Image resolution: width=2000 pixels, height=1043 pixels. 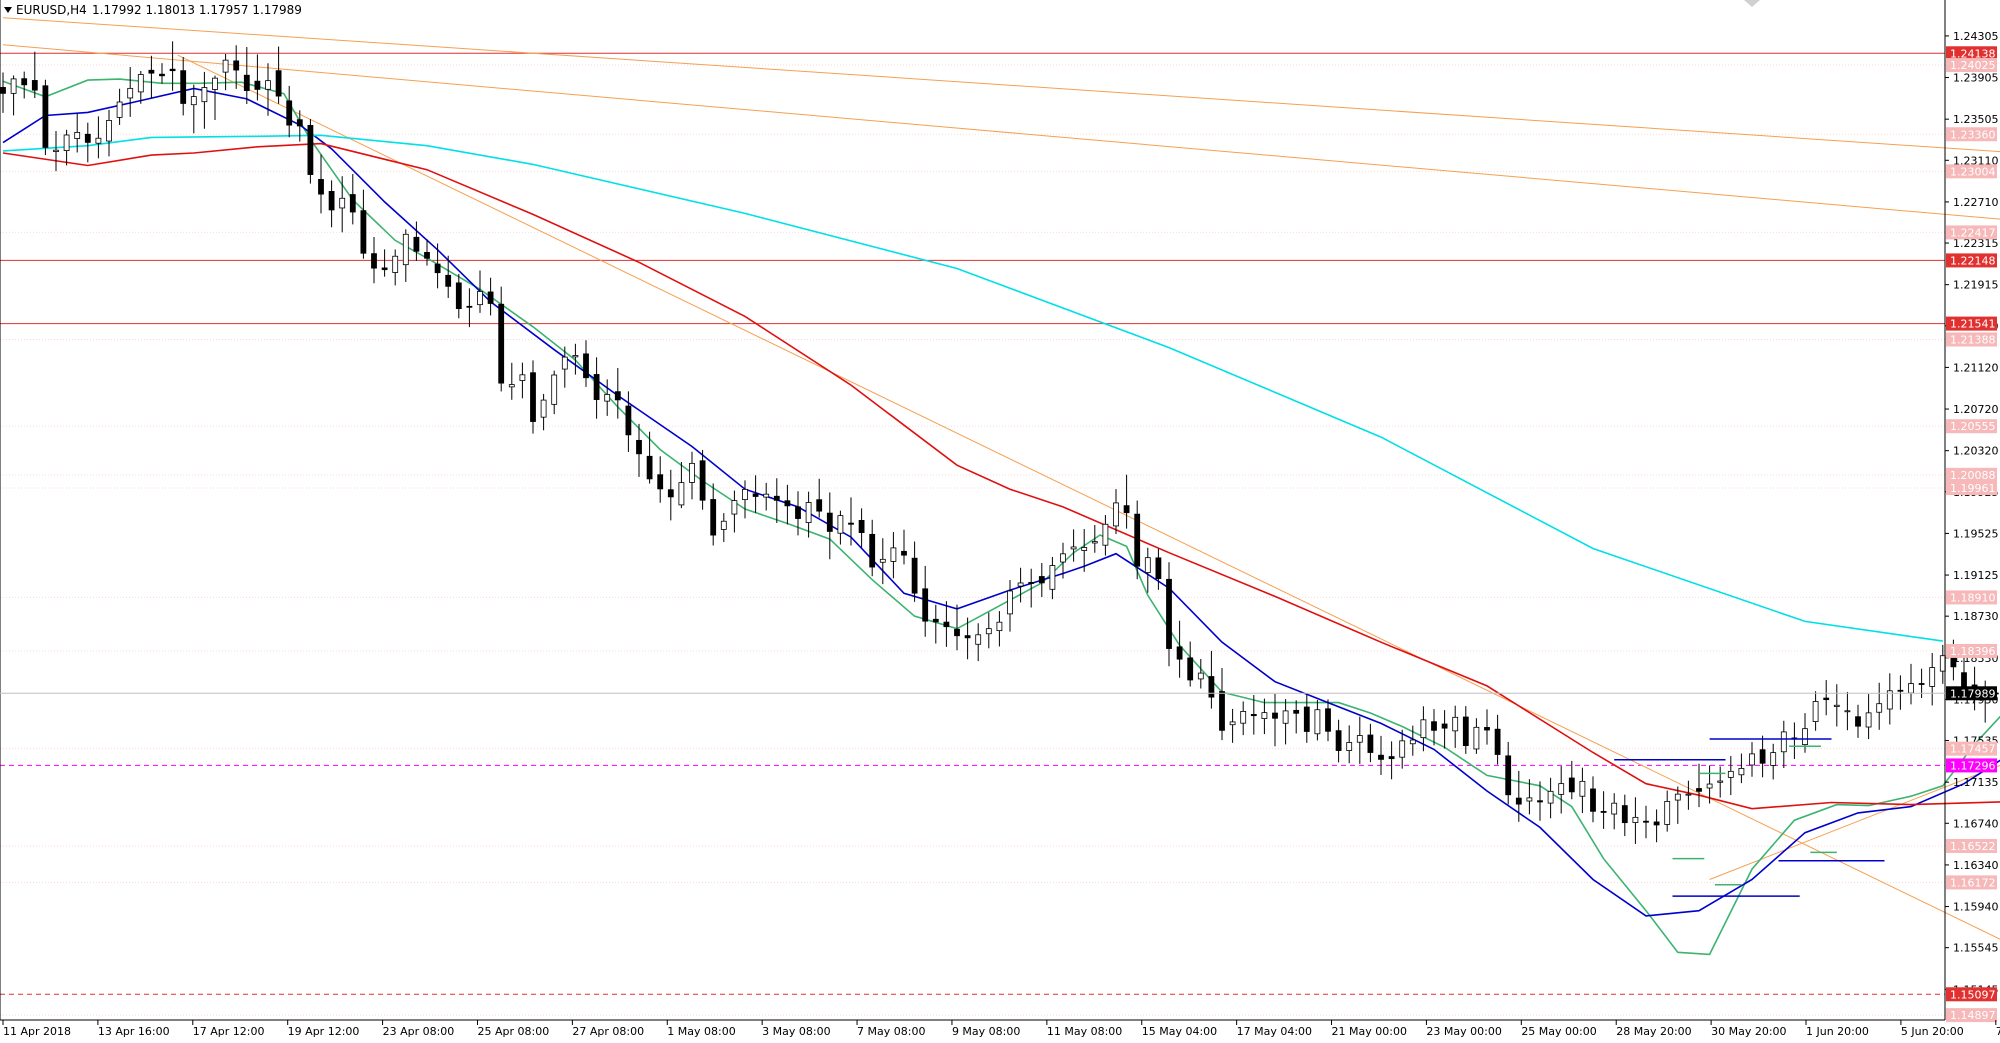 What do you see at coordinates (986, 1031) in the screenshot?
I see `time-tick-label: 9 May 08:00` at bounding box center [986, 1031].